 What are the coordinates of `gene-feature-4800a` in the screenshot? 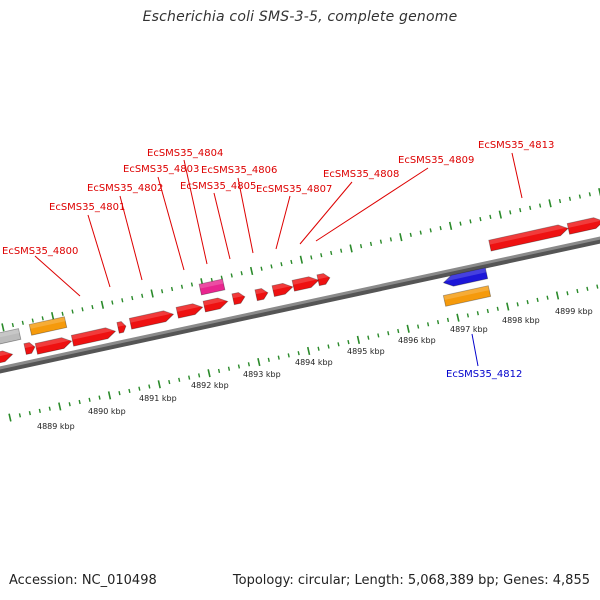 It's located at (29, 348).